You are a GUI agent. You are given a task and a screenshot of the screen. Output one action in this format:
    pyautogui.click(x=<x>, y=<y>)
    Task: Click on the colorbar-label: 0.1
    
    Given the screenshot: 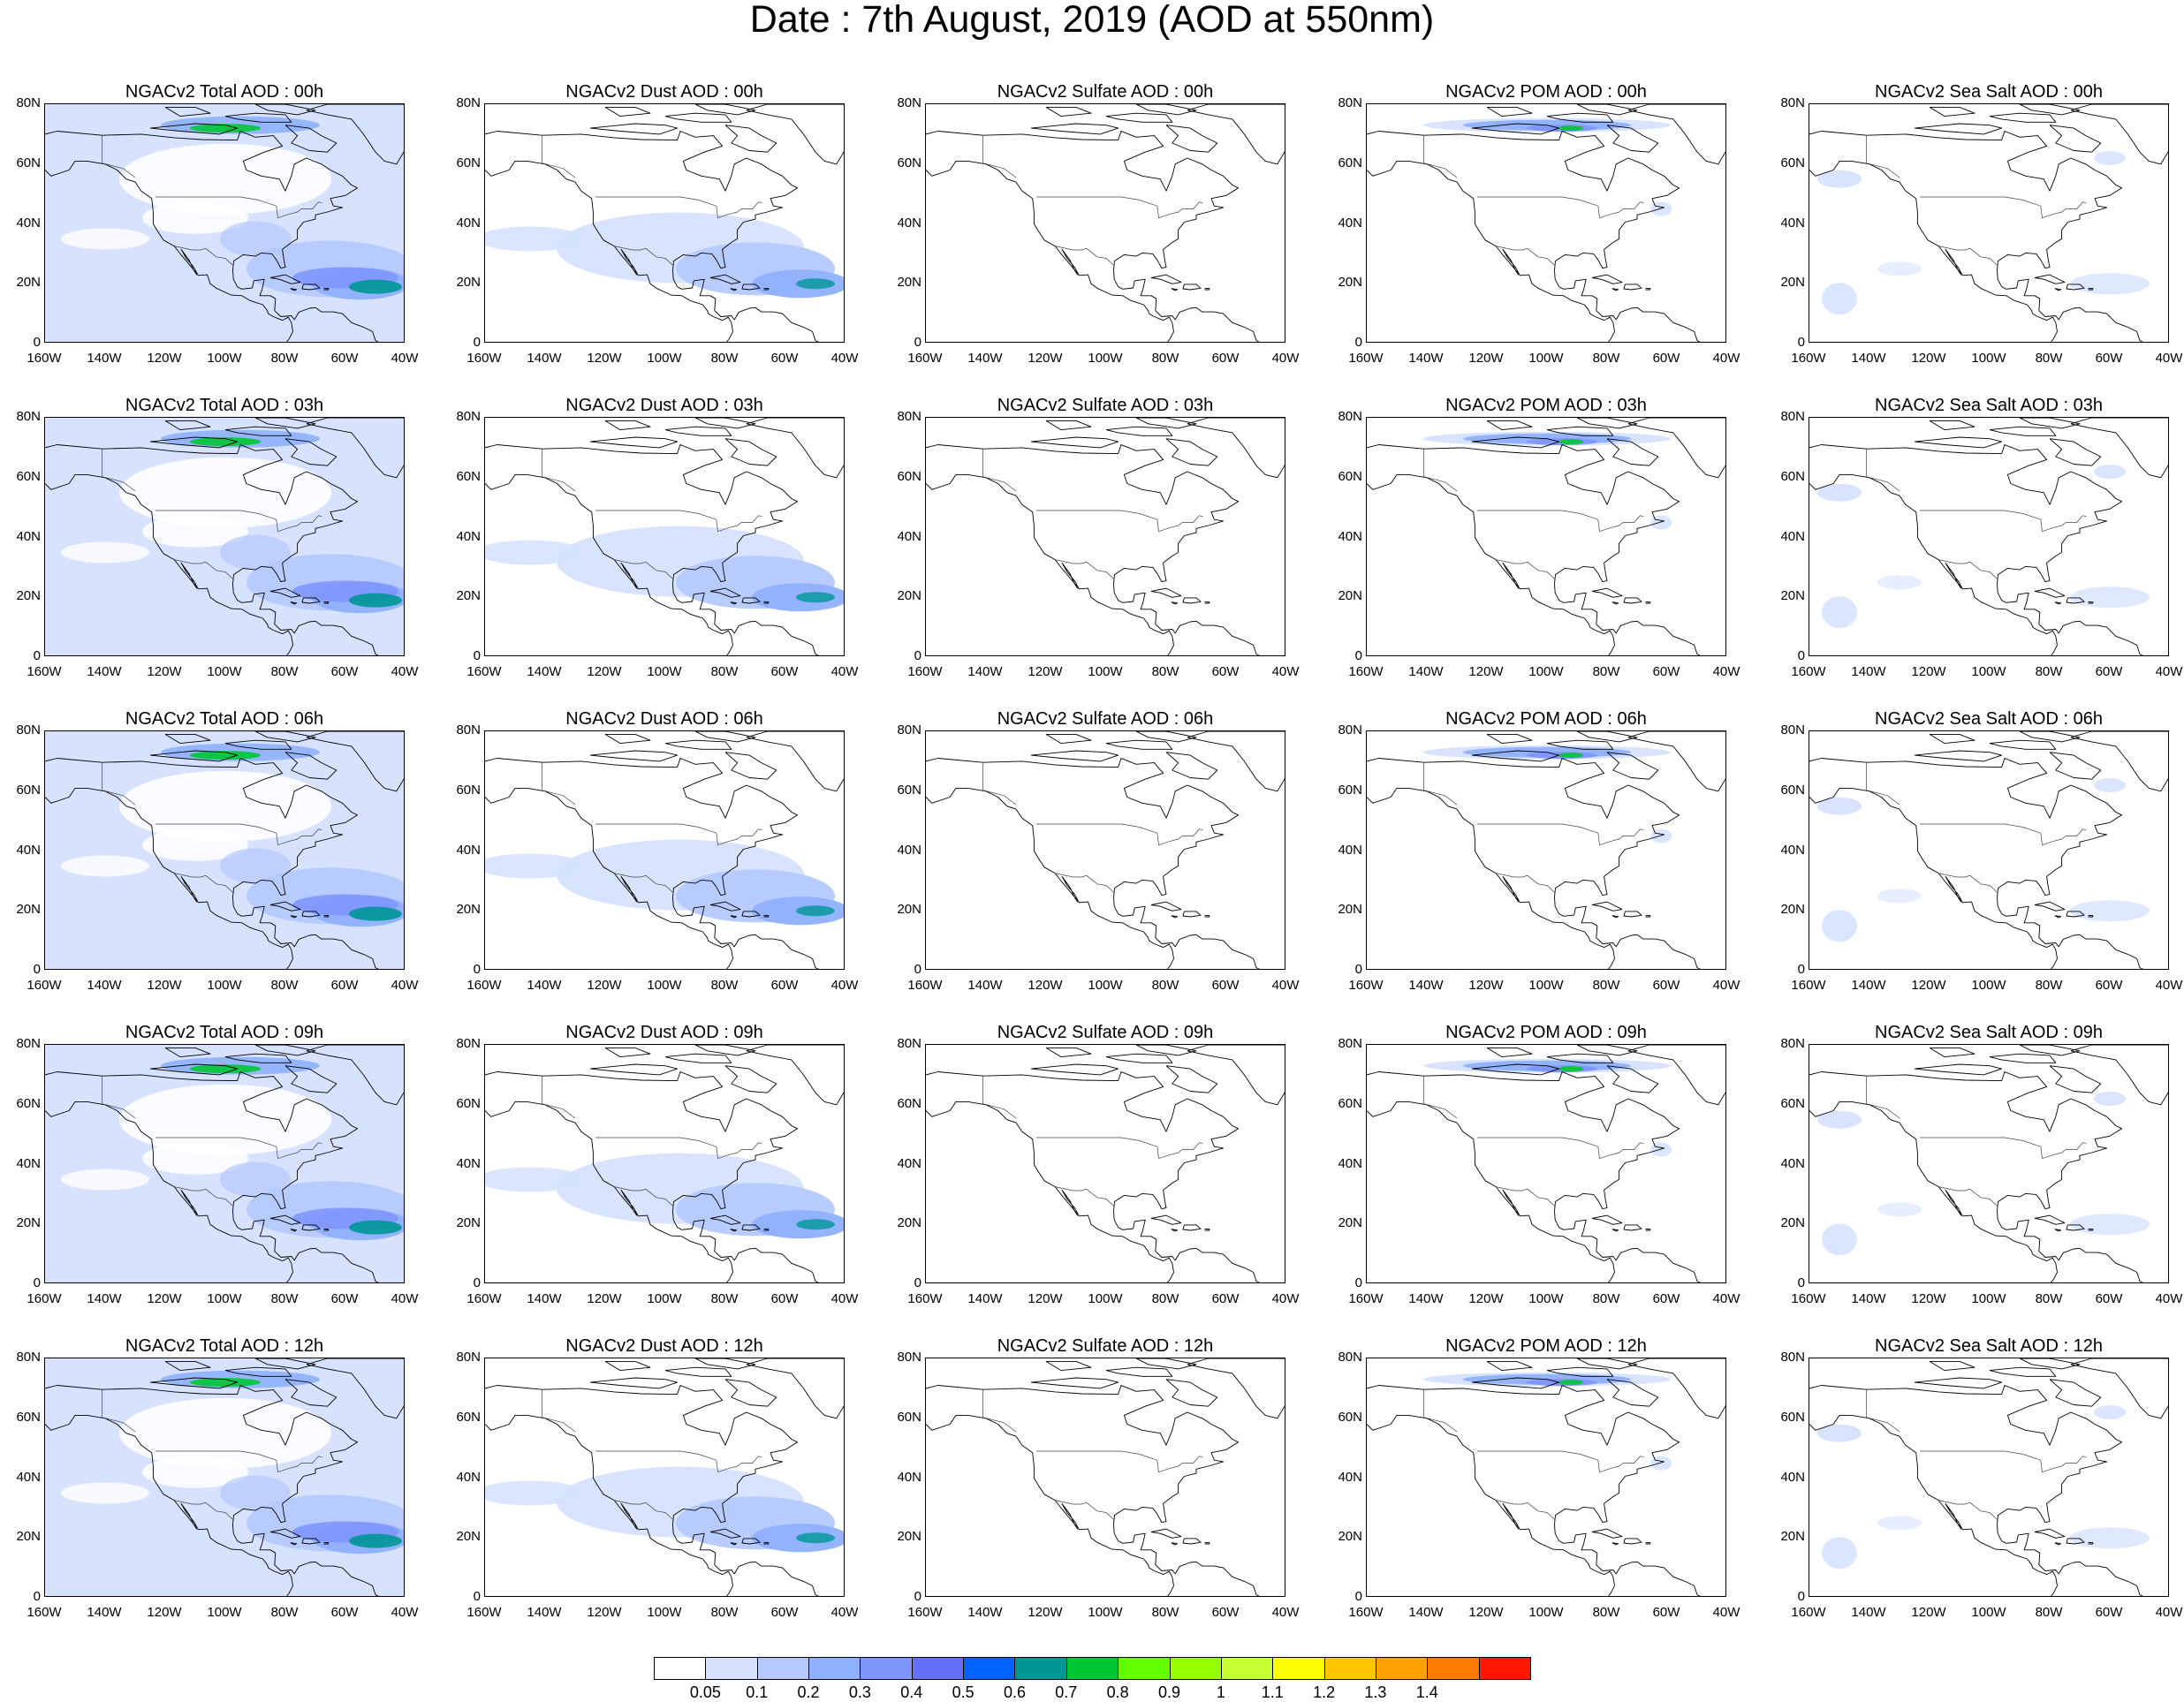 What is the action you would take?
    pyautogui.click(x=757, y=1692)
    